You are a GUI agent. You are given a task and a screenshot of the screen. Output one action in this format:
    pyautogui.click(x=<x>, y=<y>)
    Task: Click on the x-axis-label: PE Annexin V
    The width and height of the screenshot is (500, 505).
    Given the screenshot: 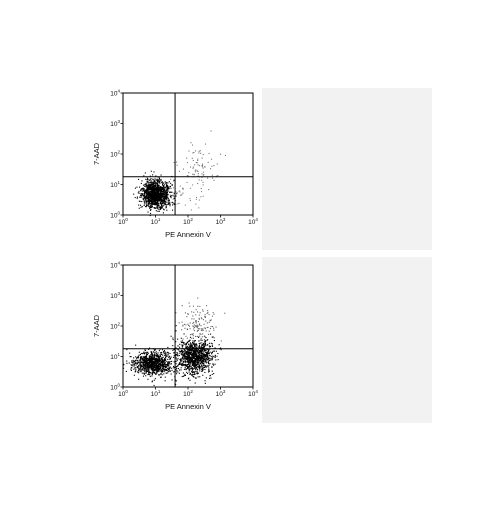 What is the action you would take?
    pyautogui.click(x=188, y=234)
    